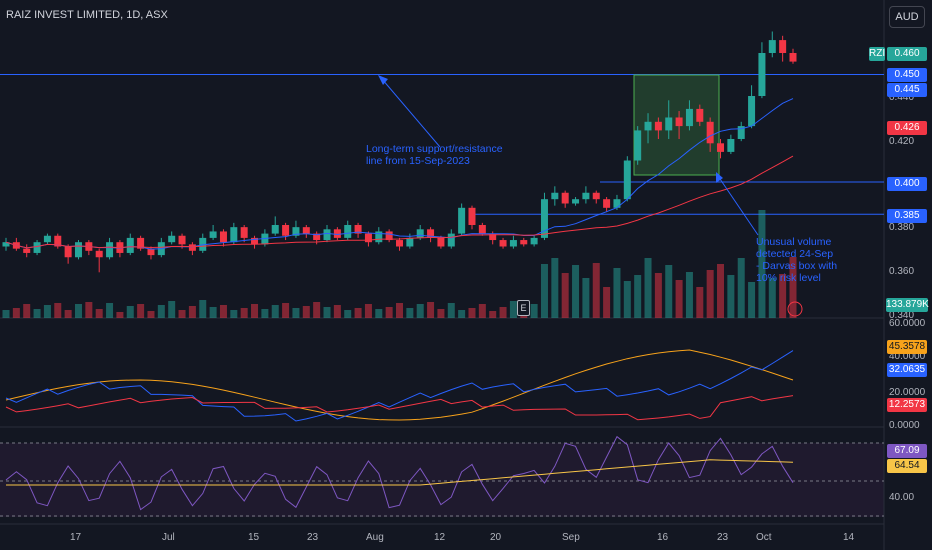  I want to click on symbol-title: RAIZ INVEST LIMITED, 1D, ASX, so click(87, 15).